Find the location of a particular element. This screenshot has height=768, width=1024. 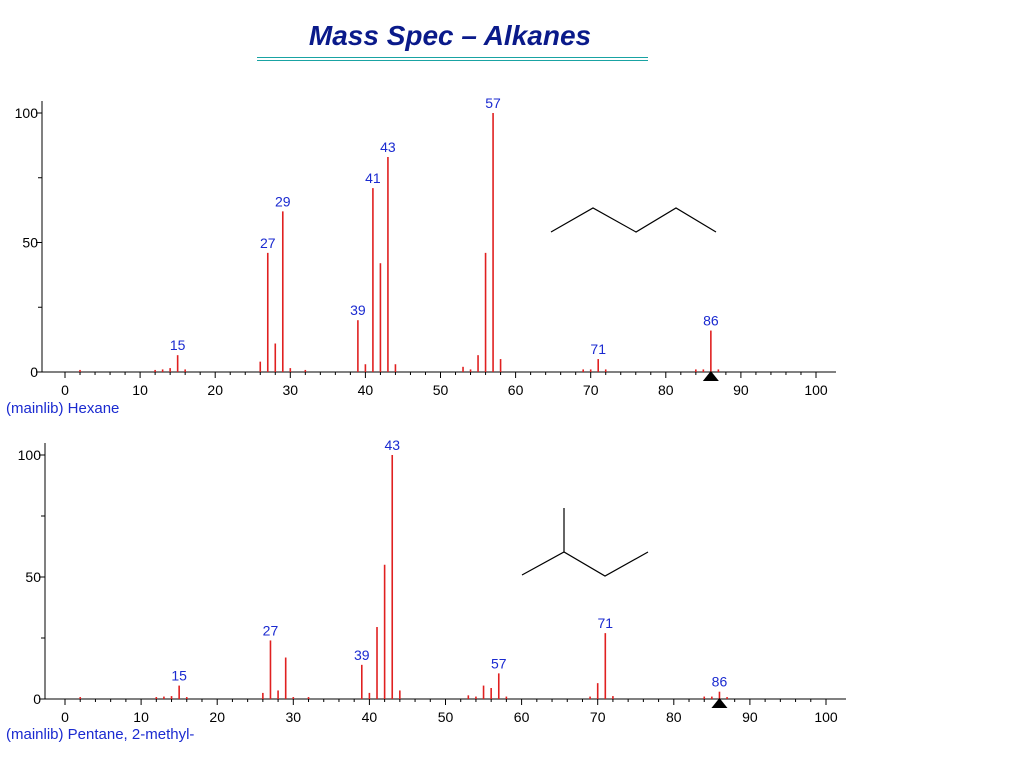

spectrum-label-2-methylpentane: (mainlib) Pentane, 2-methyl- is located at coordinates (100, 734).